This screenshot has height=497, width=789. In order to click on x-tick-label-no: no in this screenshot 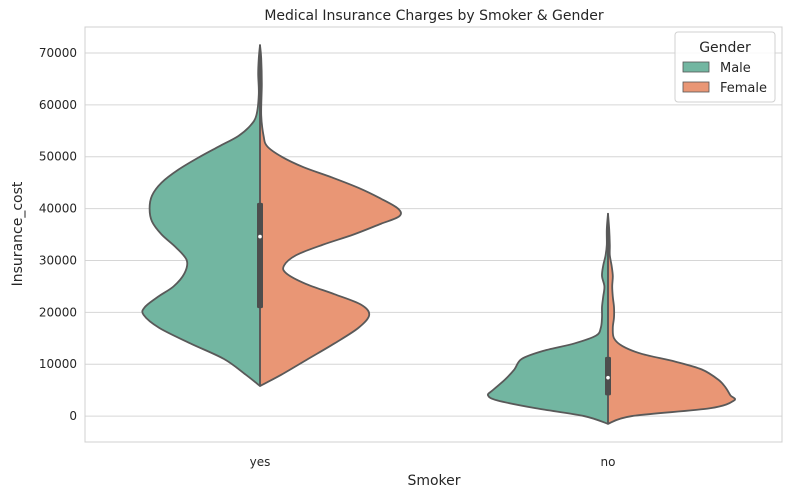, I will do `click(608, 462)`.